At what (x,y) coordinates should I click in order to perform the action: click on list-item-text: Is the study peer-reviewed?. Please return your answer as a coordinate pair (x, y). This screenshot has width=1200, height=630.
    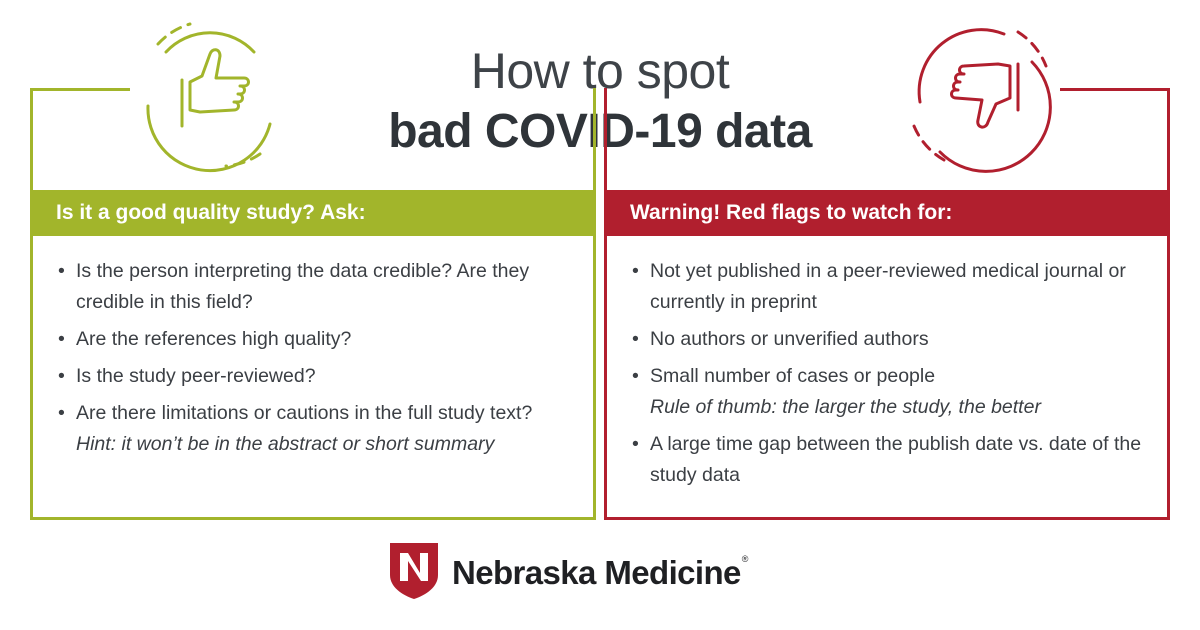
    Looking at the image, I should click on (196, 376).